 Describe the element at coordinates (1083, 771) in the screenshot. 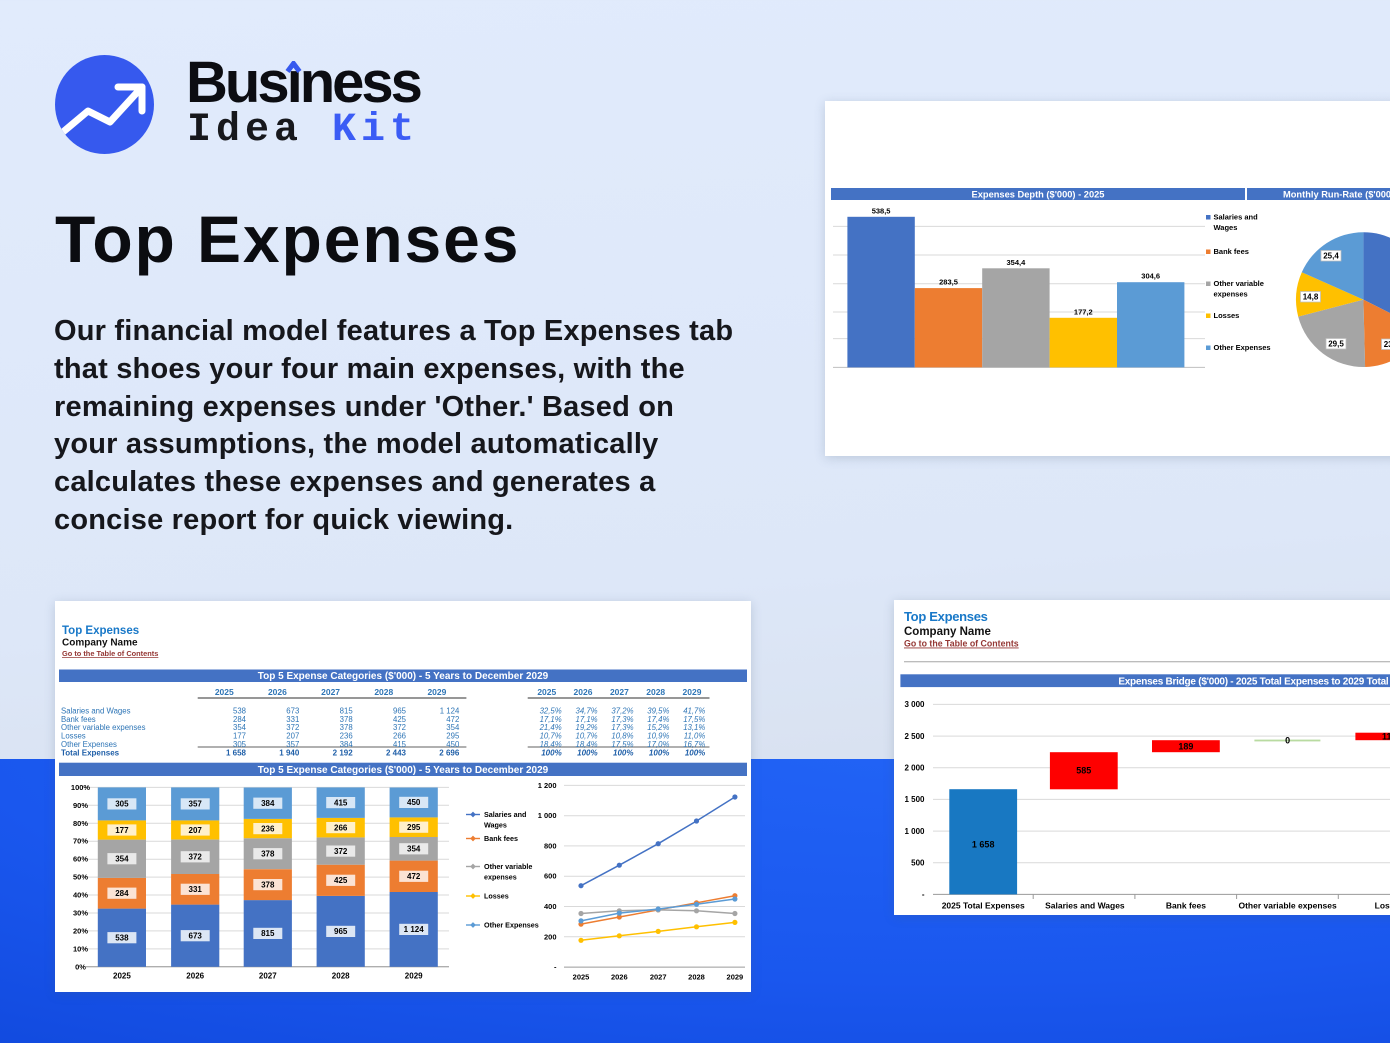

I see `svg-text: 585` at that location.